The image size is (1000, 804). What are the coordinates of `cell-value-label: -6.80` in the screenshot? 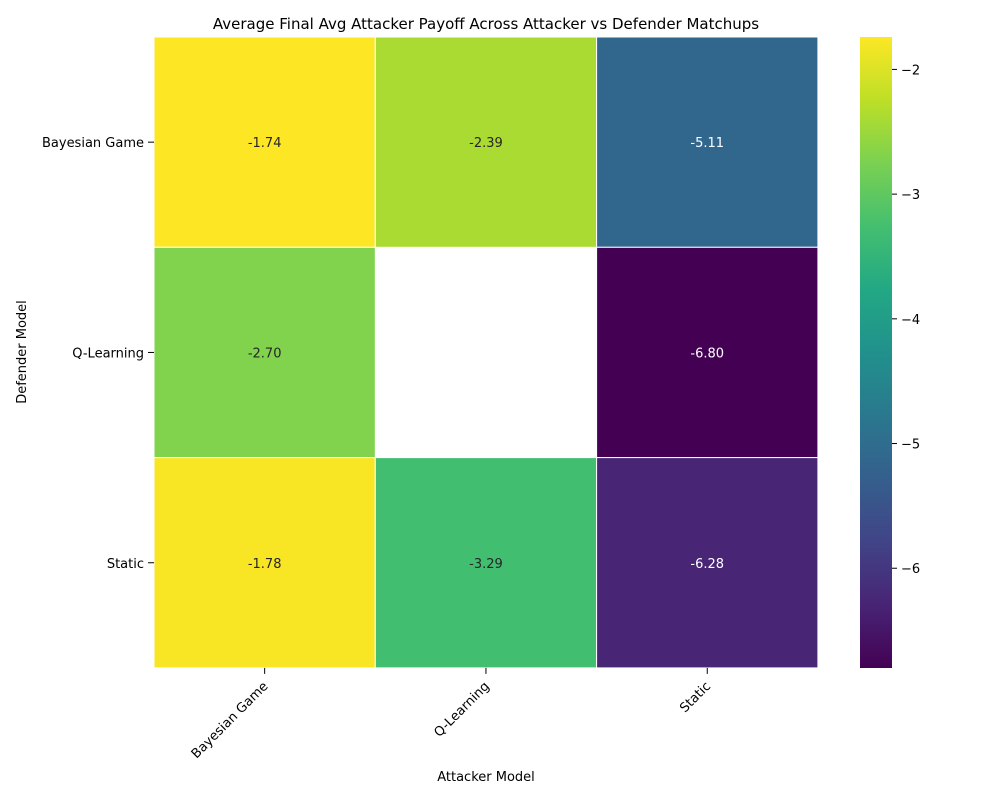 It's located at (707, 353).